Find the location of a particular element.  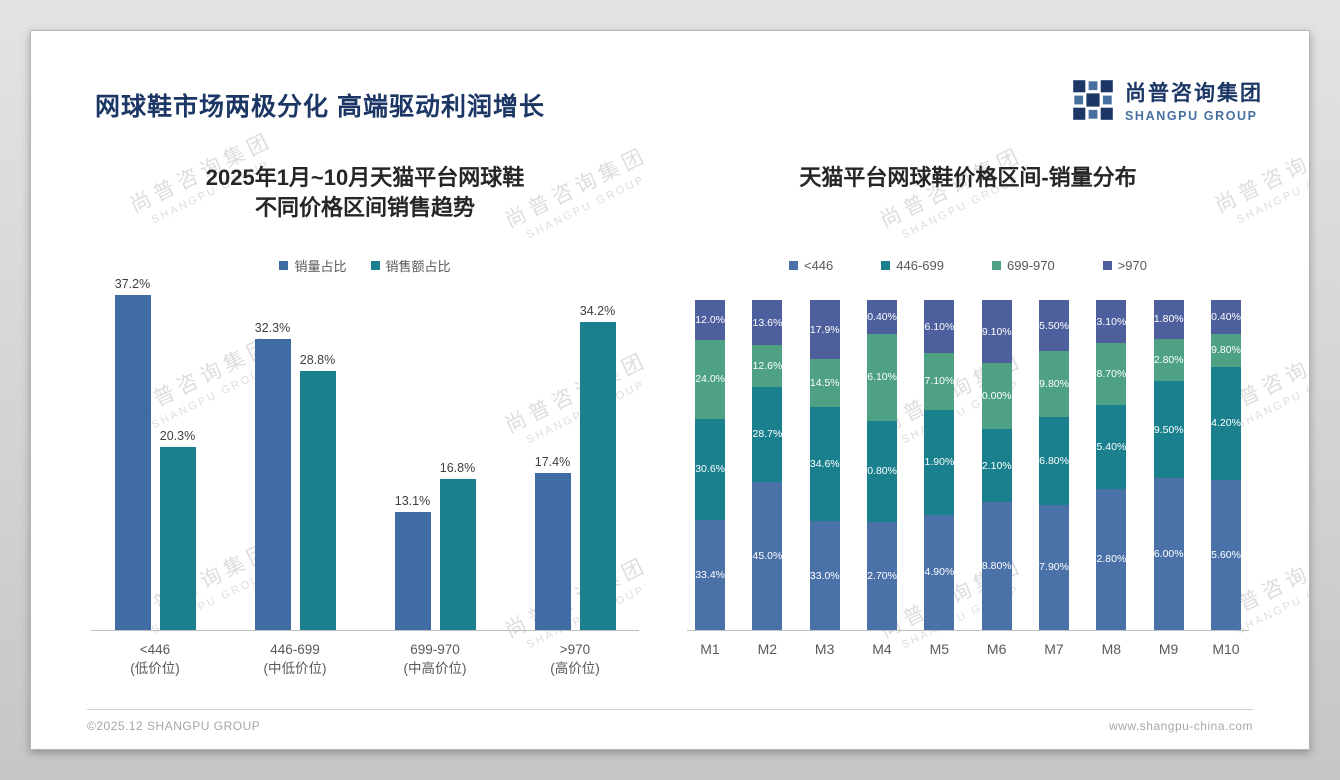

segment-label: 11.80% is located at coordinates (1168, 319).